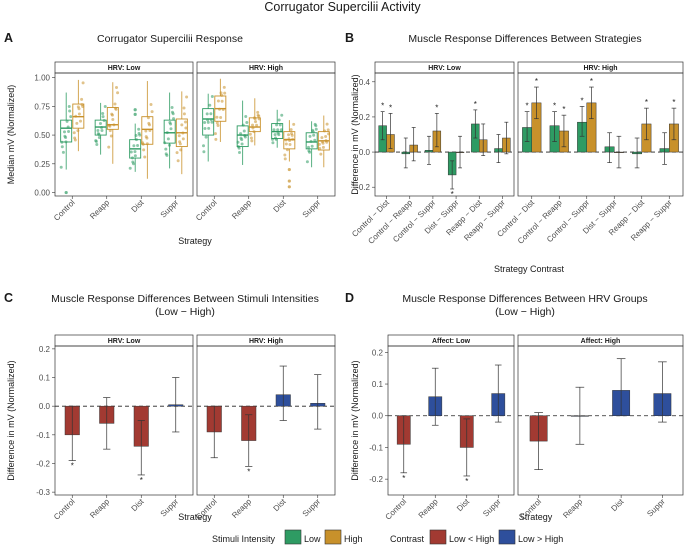 This screenshot has width=685, height=547. What do you see at coordinates (42, 135) in the screenshot?
I see `y-tick-label: 0.50` at bounding box center [42, 135].